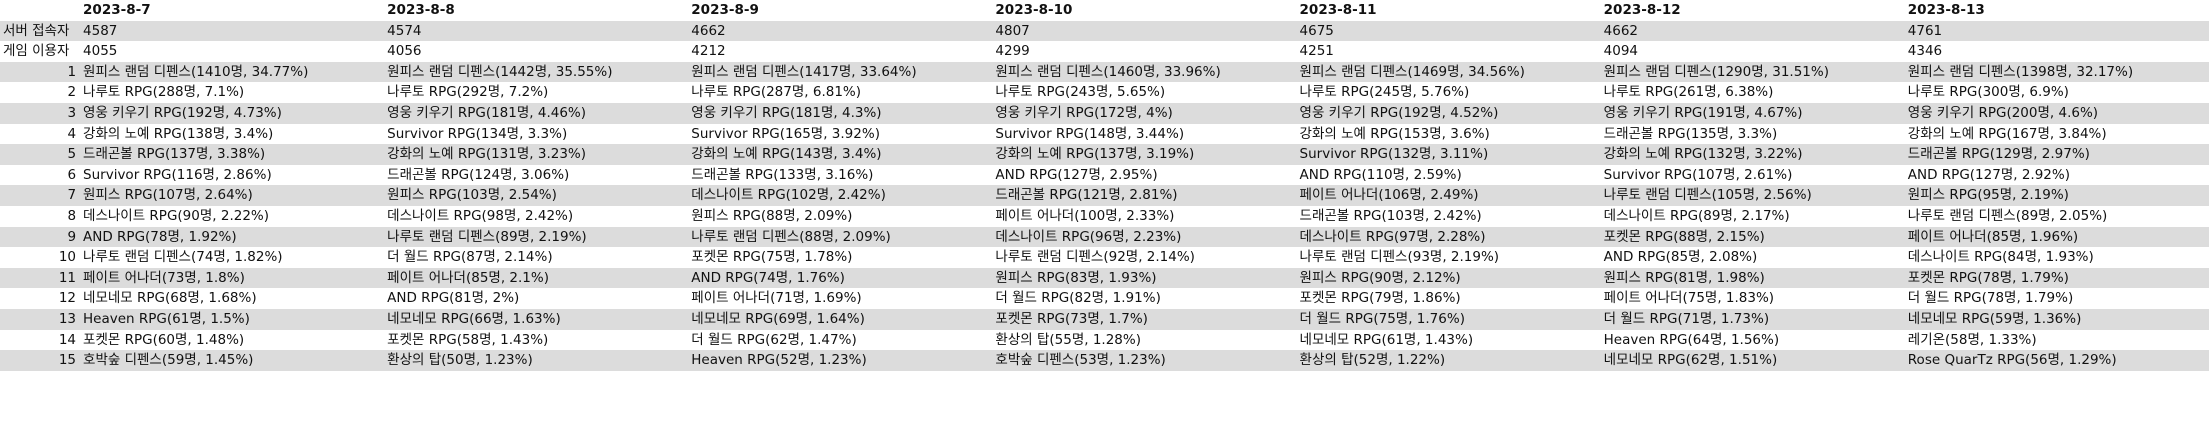 The height and width of the screenshot is (434, 2209). What do you see at coordinates (536, 278) in the screenshot?
I see `game-cell: 페이트 어나더(85명, 2.1%)` at bounding box center [536, 278].